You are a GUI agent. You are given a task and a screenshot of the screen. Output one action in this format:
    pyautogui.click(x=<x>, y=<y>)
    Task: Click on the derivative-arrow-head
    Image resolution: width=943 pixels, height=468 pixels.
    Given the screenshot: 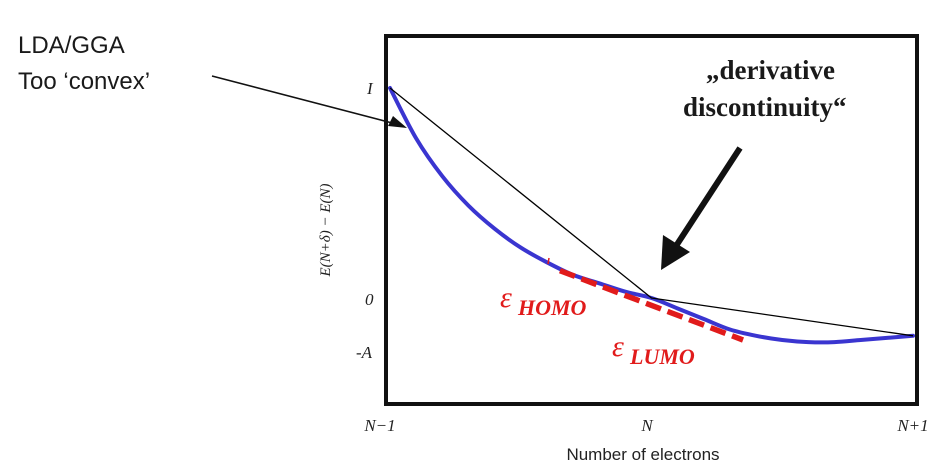 What is the action you would take?
    pyautogui.click(x=675, y=252)
    